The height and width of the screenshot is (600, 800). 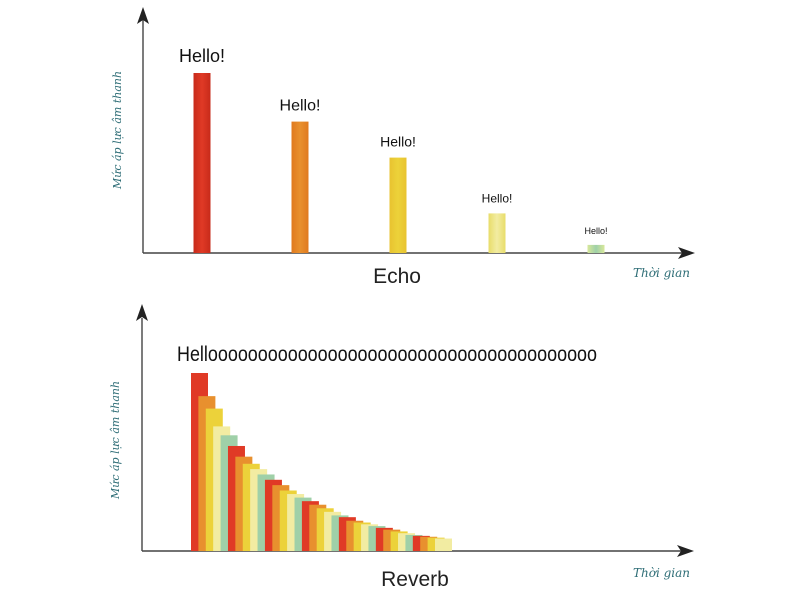 I want to click on reverb-bars, so click(x=321, y=462).